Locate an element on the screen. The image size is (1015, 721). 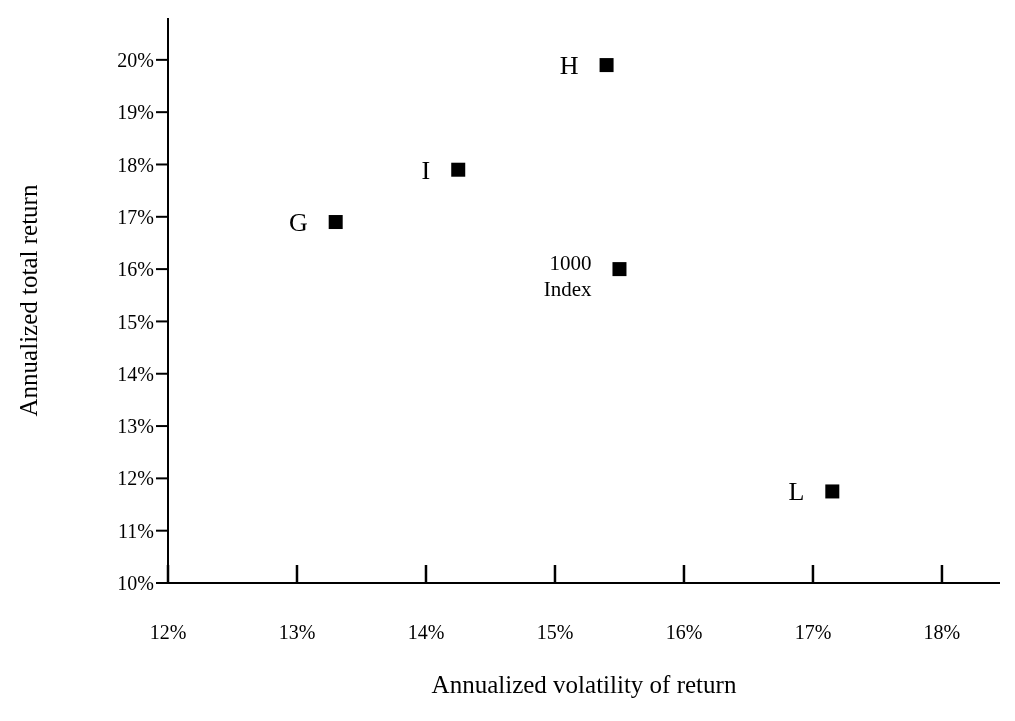
x-tick-label: 13% is located at coordinates (297, 632).